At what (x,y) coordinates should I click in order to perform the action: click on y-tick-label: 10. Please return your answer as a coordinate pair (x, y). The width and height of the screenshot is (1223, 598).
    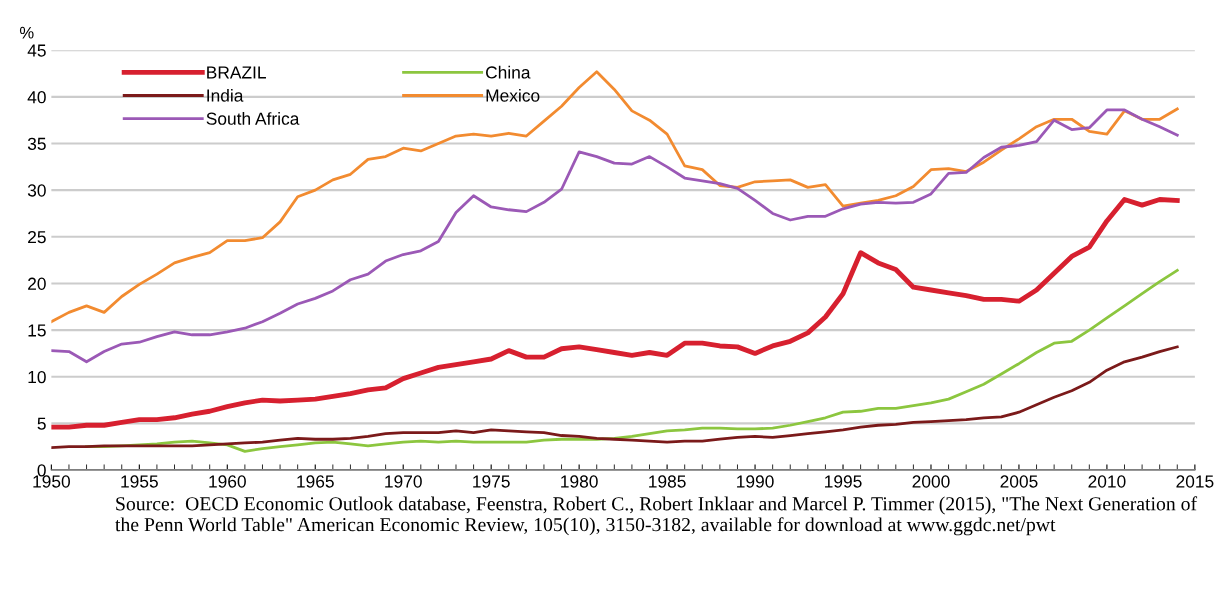
    Looking at the image, I should click on (37, 377).